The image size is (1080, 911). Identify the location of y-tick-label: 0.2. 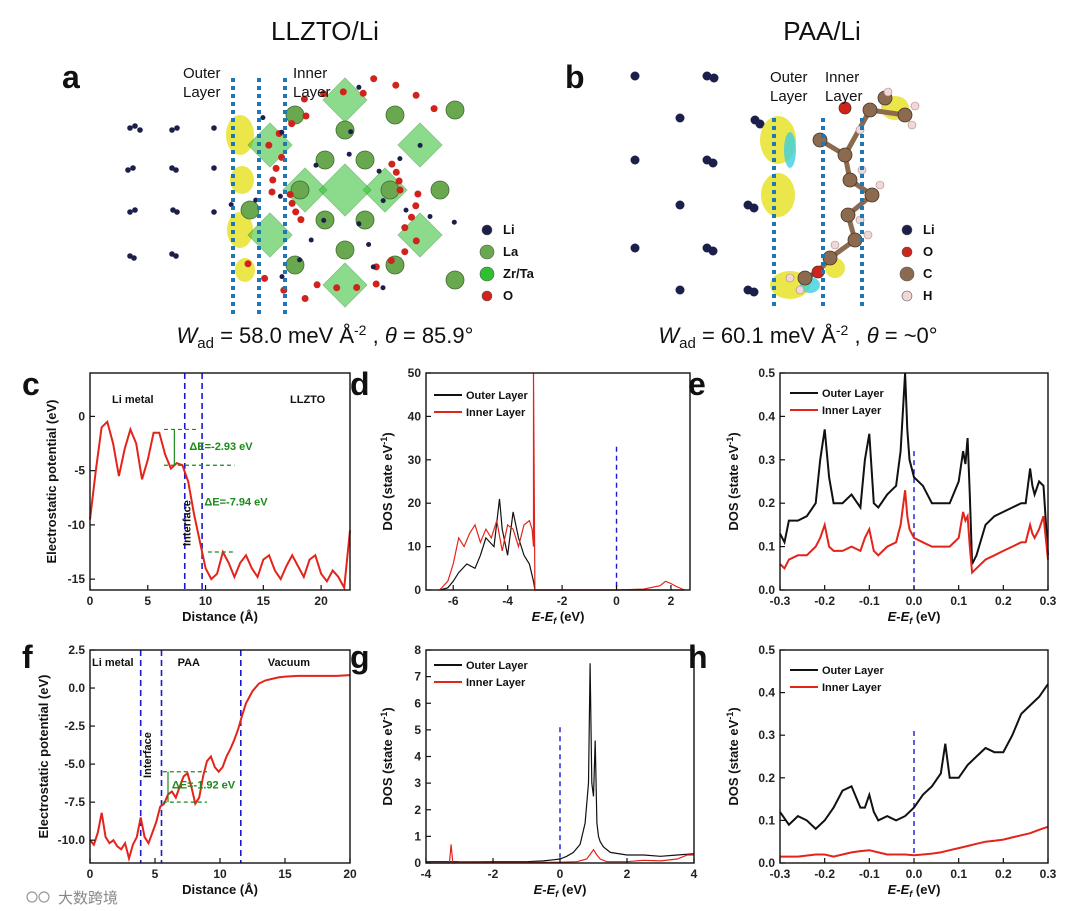
(766, 778).